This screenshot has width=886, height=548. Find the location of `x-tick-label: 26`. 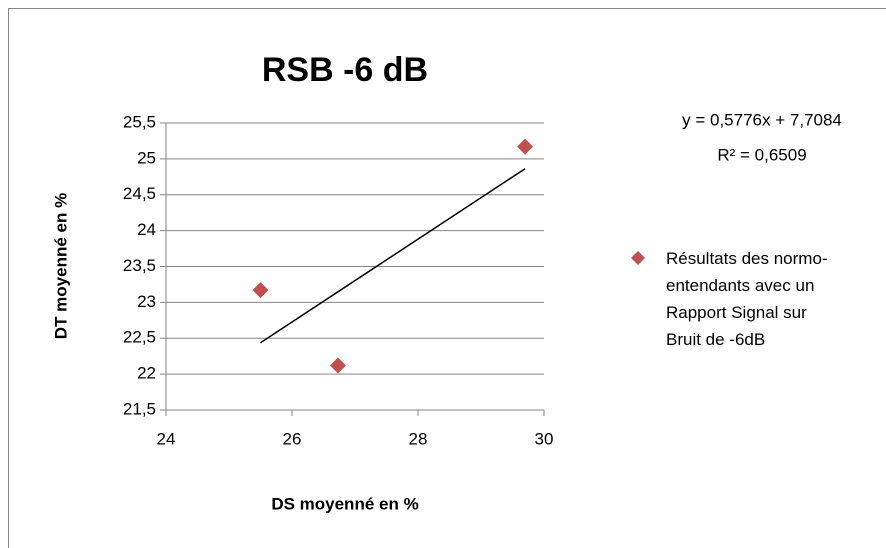

x-tick-label: 26 is located at coordinates (292, 438).